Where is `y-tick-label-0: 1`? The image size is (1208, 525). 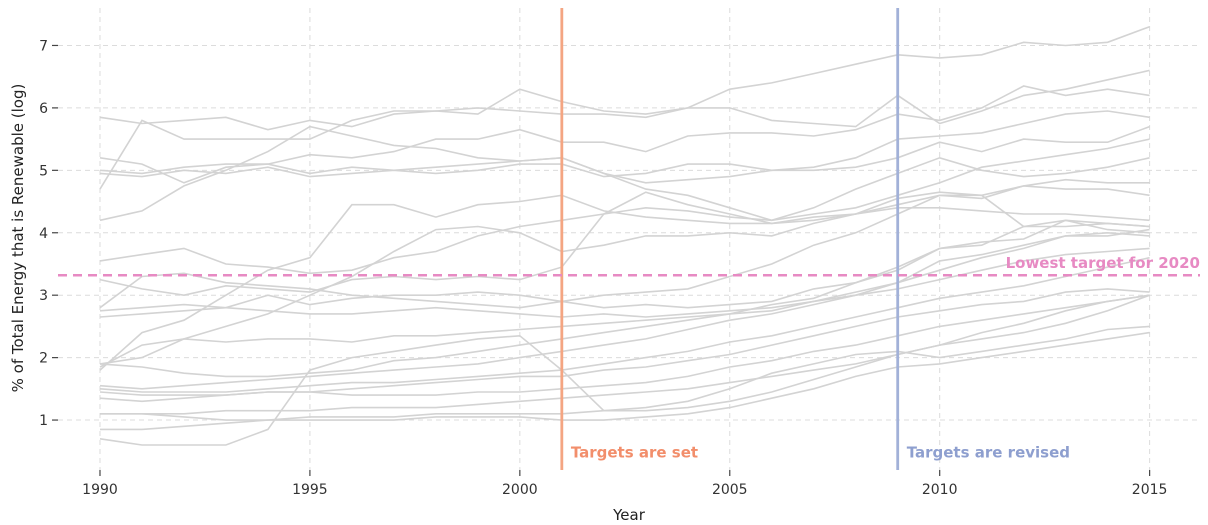 y-tick-label-0: 1 is located at coordinates (43, 421).